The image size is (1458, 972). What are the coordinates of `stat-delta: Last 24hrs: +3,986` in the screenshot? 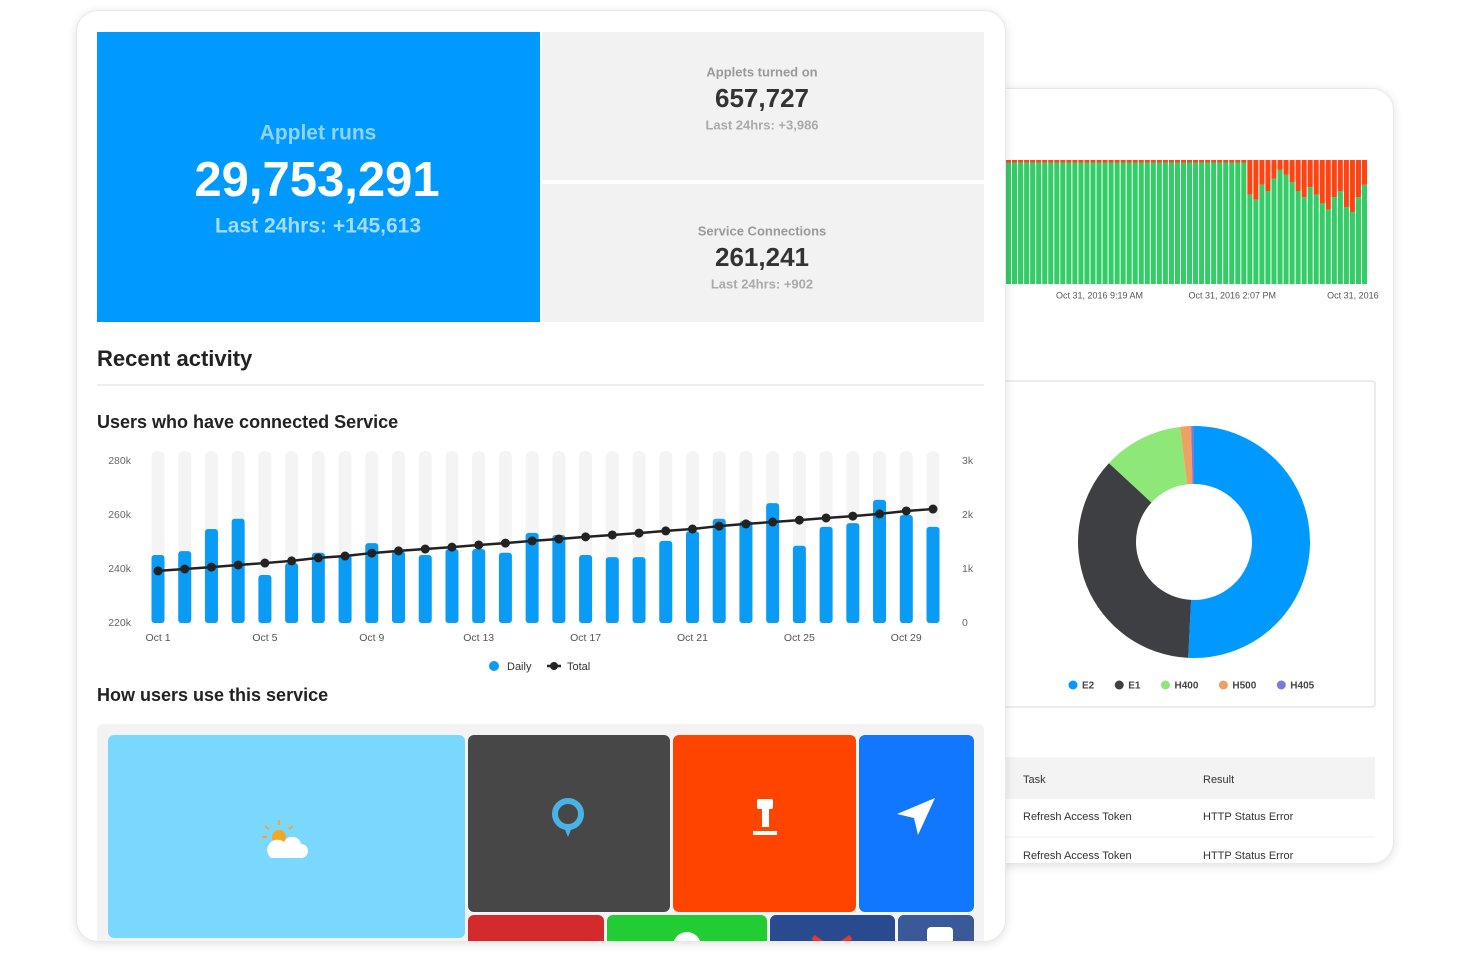 It's located at (761, 124).